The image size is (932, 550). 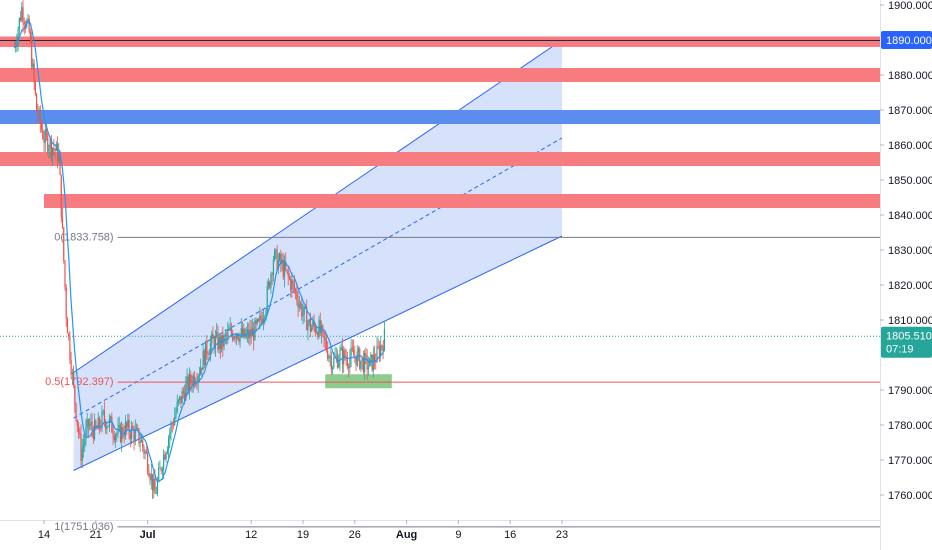 I want to click on last-price-countdown: 07:19, so click(x=900, y=350).